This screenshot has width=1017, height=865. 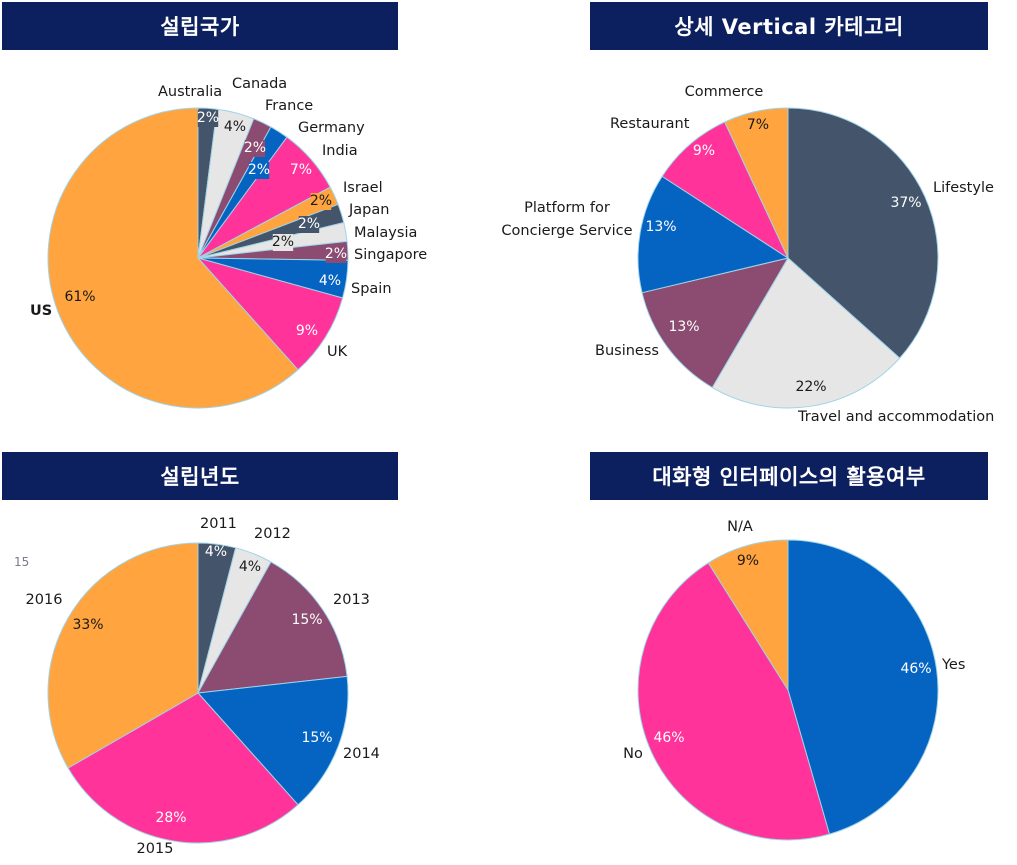 I want to click on value-label-spain: 4%, so click(x=330, y=281).